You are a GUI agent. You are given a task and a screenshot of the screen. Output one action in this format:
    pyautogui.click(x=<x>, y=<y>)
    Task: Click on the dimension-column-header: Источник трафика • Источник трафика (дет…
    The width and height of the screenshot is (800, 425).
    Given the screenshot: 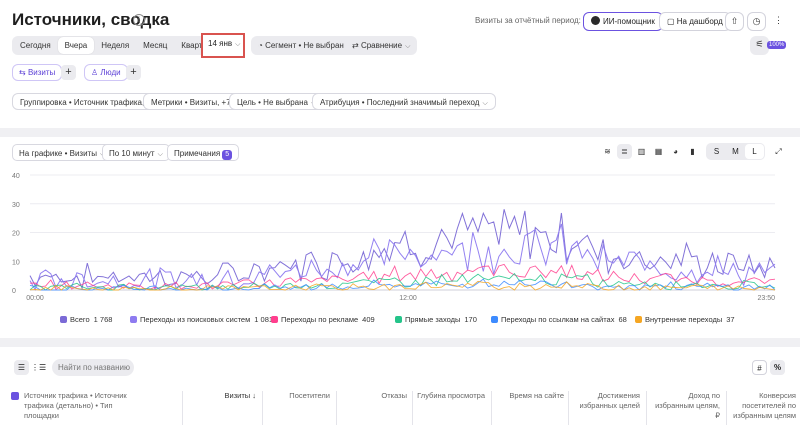 What is the action you would take?
    pyautogui.click(x=75, y=405)
    